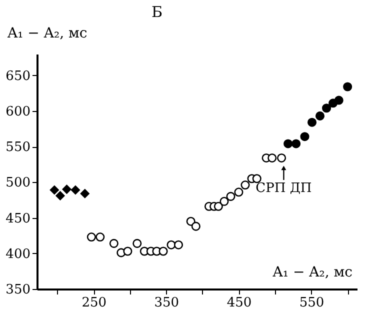 The height and width of the screenshot is (332, 389). I want to click on x-tick-label: 250, so click(94, 303).